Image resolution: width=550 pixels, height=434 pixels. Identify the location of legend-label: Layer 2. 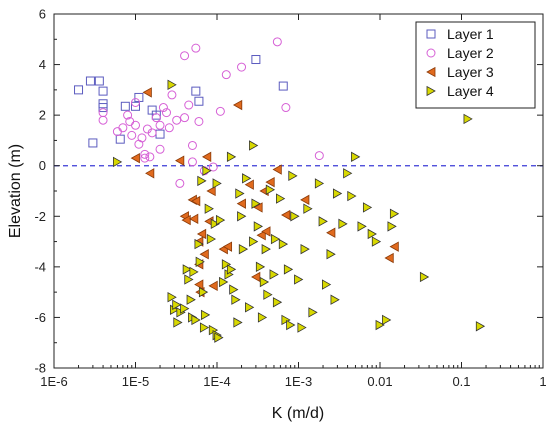
(470, 53).